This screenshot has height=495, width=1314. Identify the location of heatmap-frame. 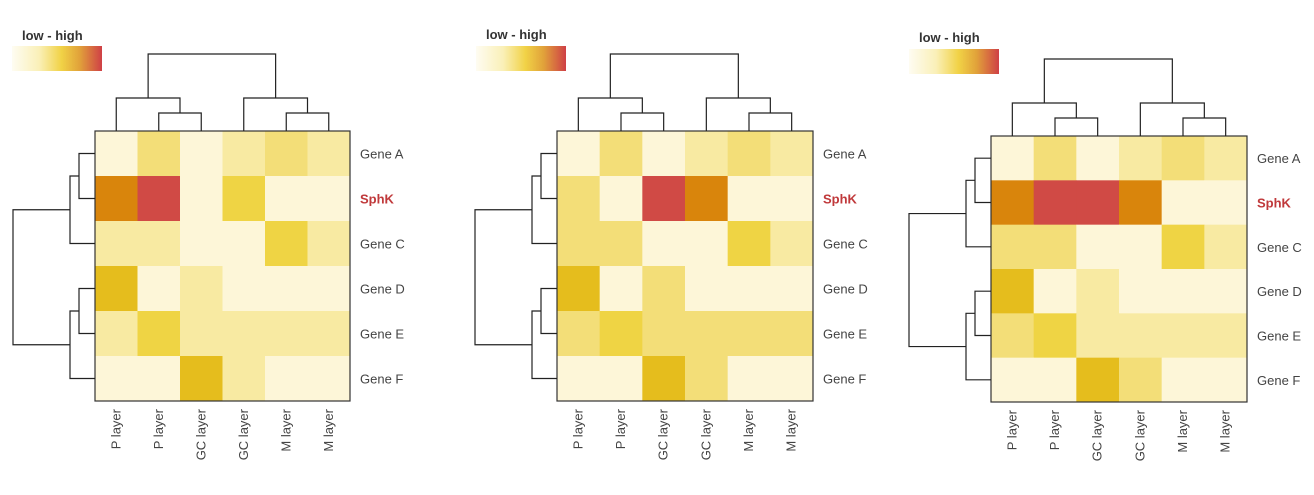
(222, 266).